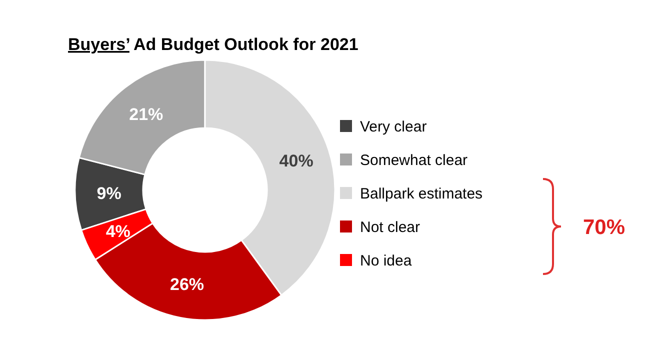 This screenshot has height=346, width=664. Describe the element at coordinates (386, 261) in the screenshot. I see `legend-label: No idea` at that location.